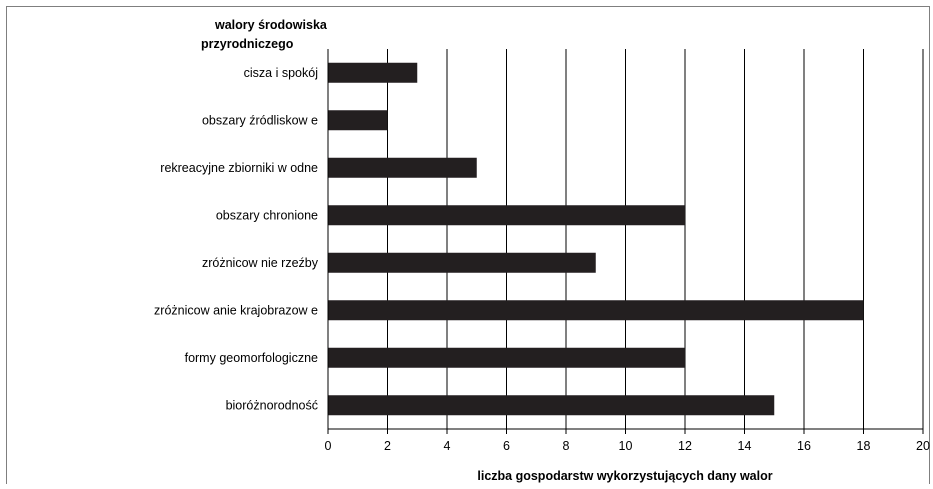 The image size is (933, 489). I want to click on x-tick-label: 16, so click(804, 446).